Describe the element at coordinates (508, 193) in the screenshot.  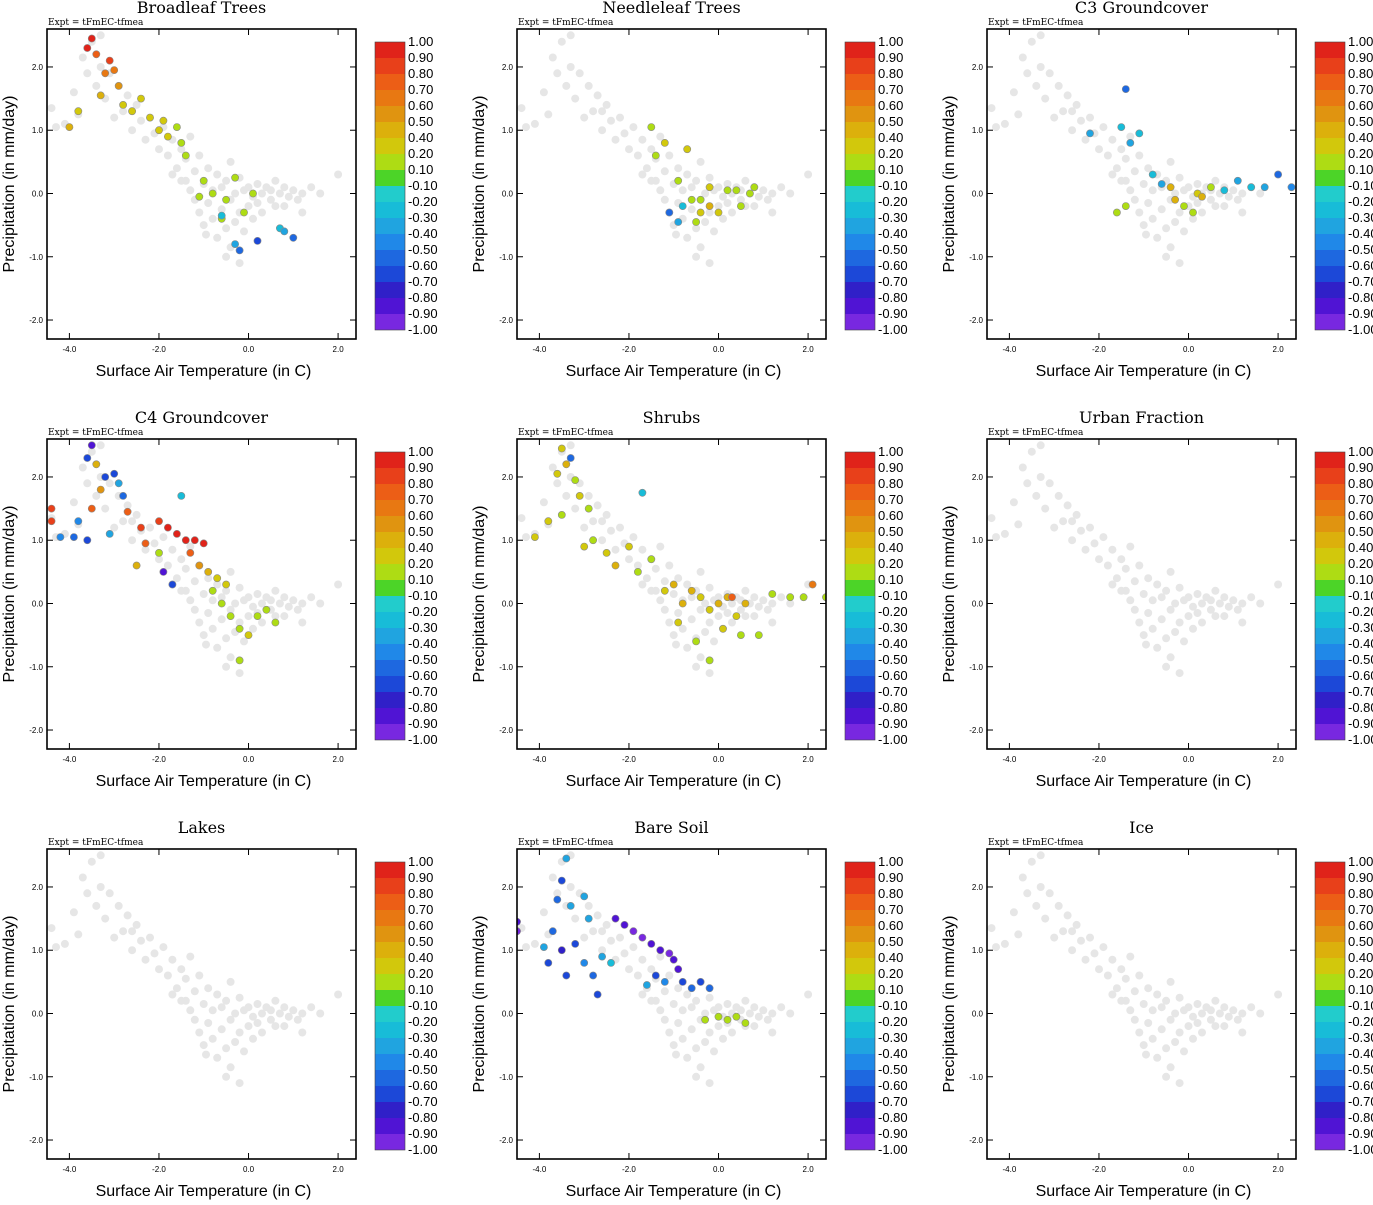
I see `y-tick-label: 0.0` at that location.